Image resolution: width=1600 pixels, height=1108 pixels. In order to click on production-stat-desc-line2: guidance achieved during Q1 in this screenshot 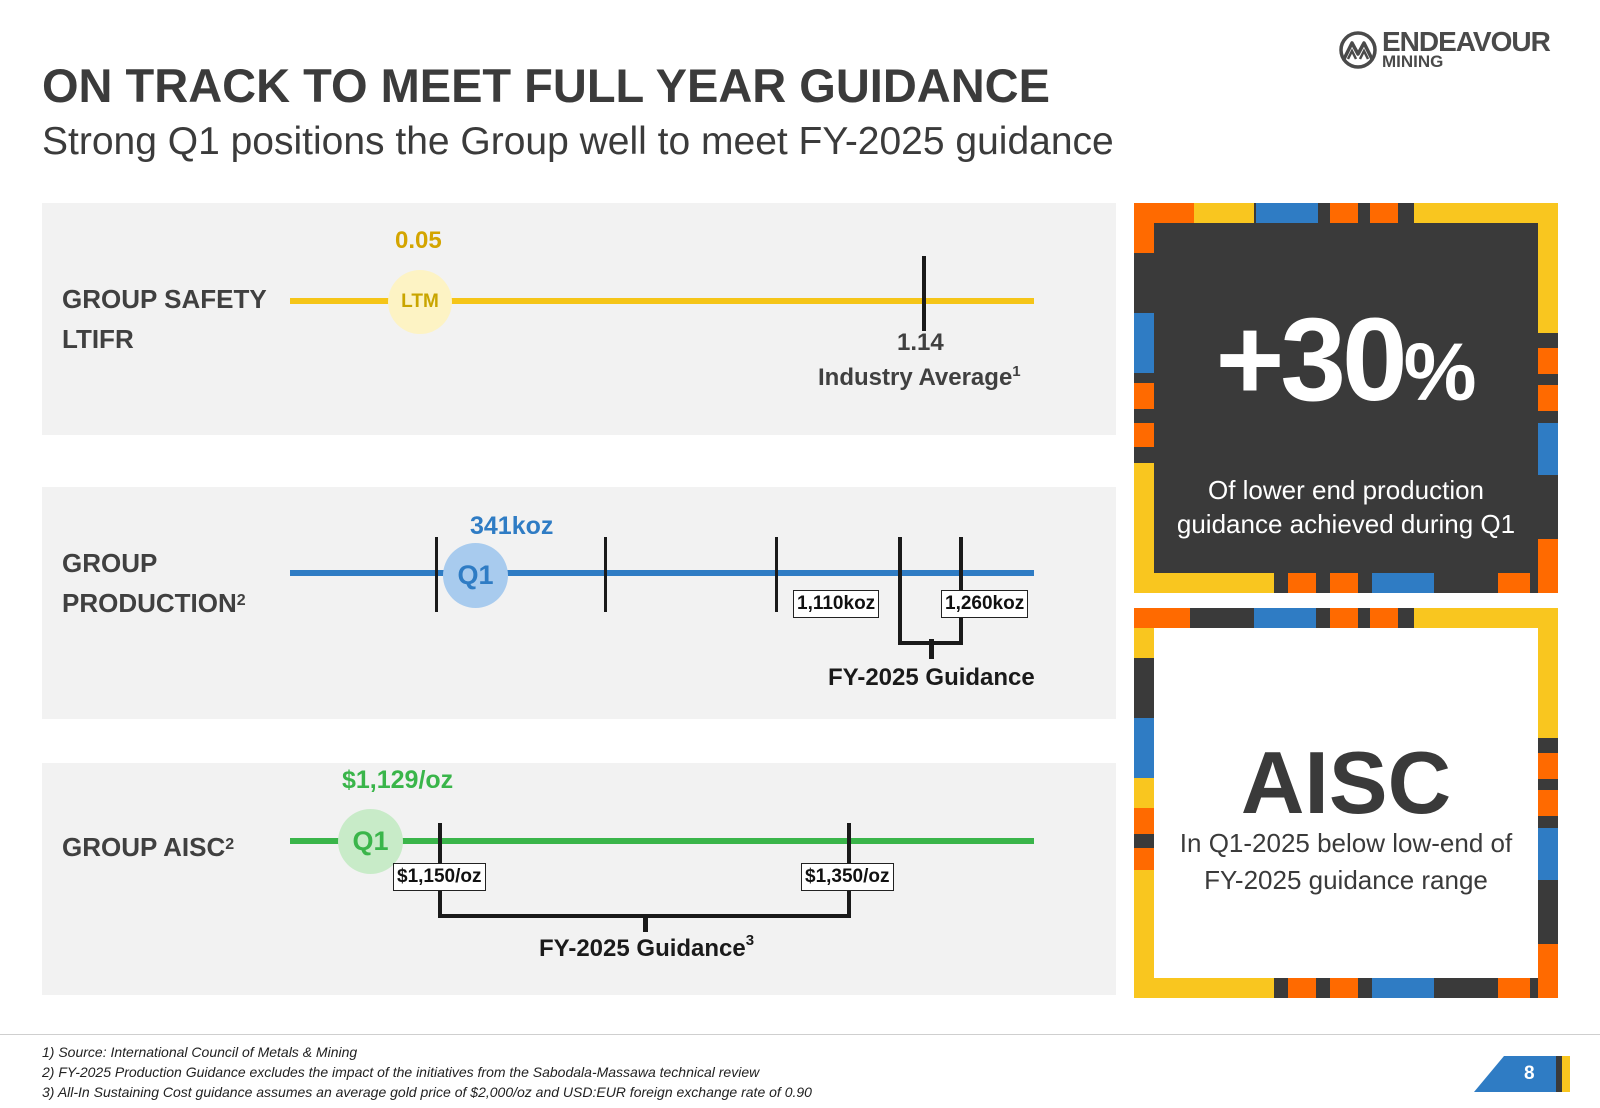, I will do `click(1346, 524)`.